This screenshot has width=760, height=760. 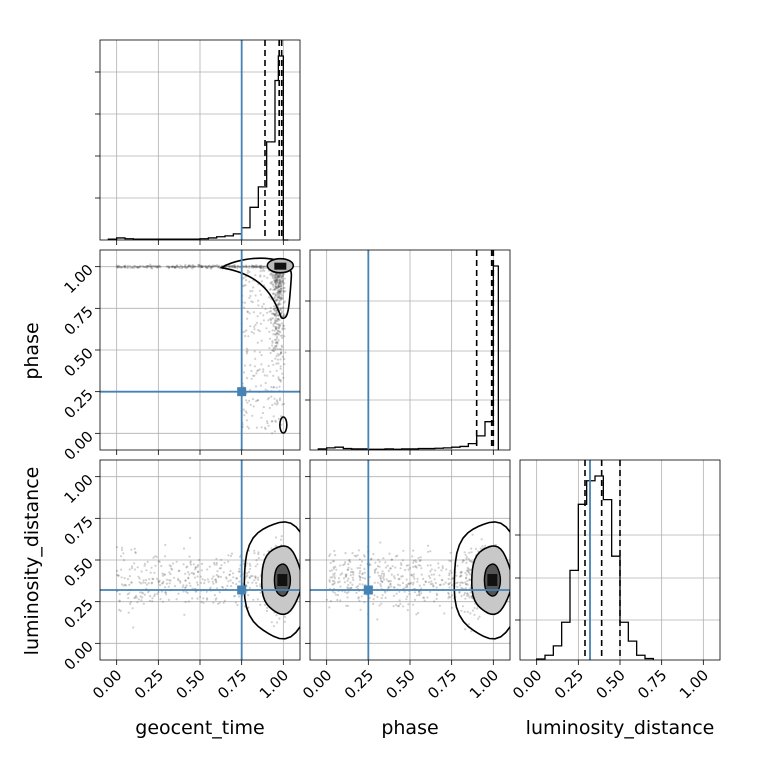 What do you see at coordinates (242, 590) in the screenshot?
I see `truth-marker` at bounding box center [242, 590].